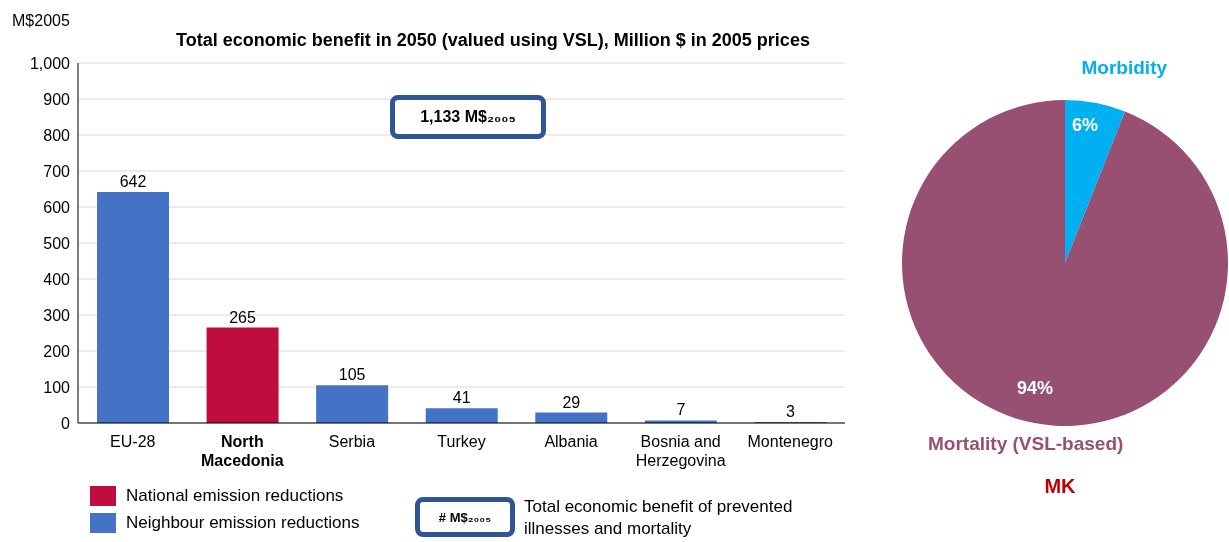  Describe the element at coordinates (461, 398) in the screenshot. I see `data-label: 41` at that location.